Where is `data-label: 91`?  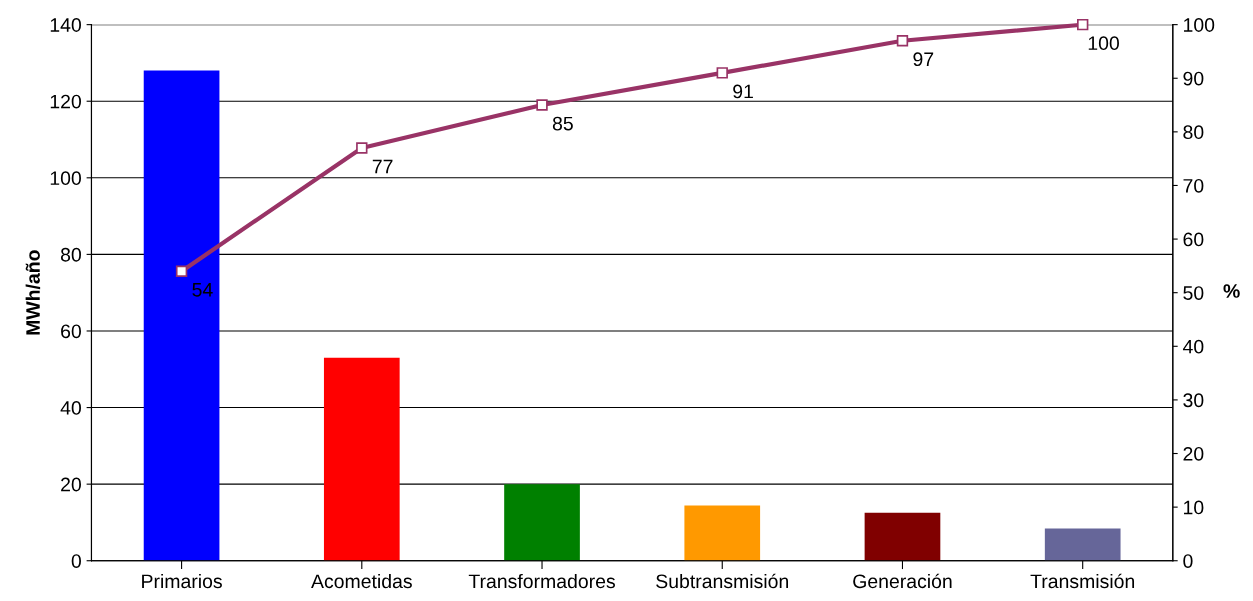
data-label: 91 is located at coordinates (743, 91).